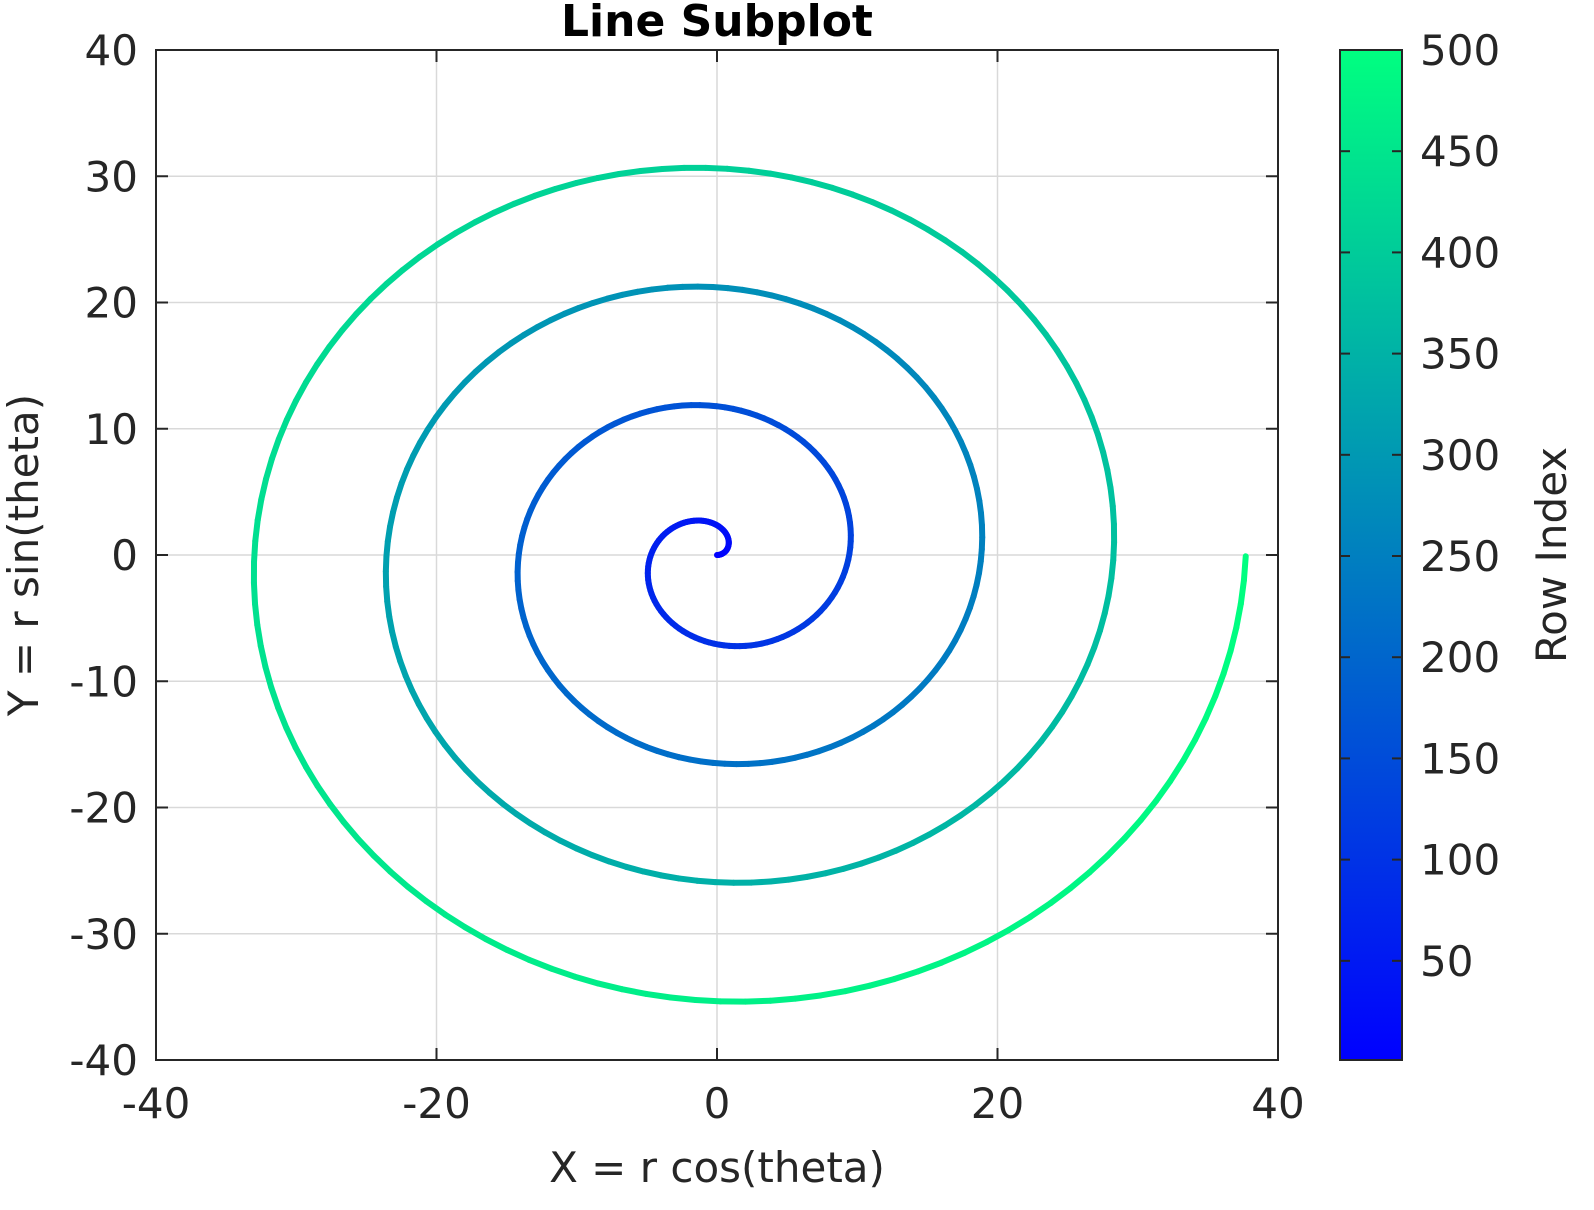 Image resolution: width=1594 pixels, height=1210 pixels. What do you see at coordinates (156, 1103) in the screenshot?
I see `x-tick-label: -40` at bounding box center [156, 1103].